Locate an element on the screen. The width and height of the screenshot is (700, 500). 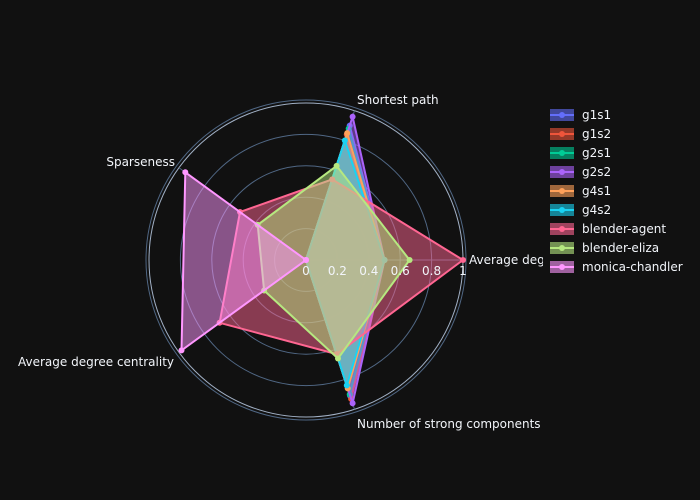
legend-label: g2s2 is located at coordinates (596, 172).